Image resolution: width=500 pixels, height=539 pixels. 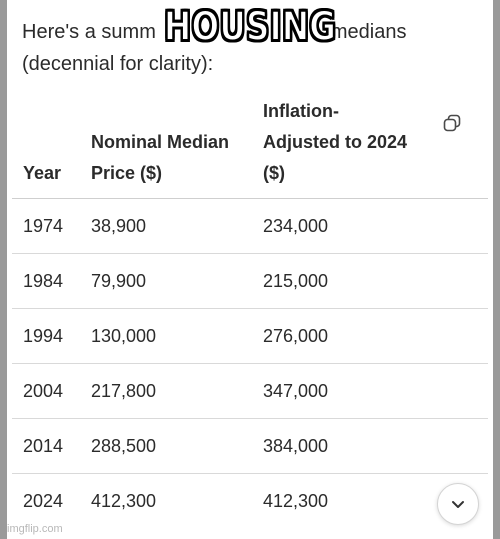 What do you see at coordinates (124, 336) in the screenshot?
I see `cell-nominal: 130,000` at bounding box center [124, 336].